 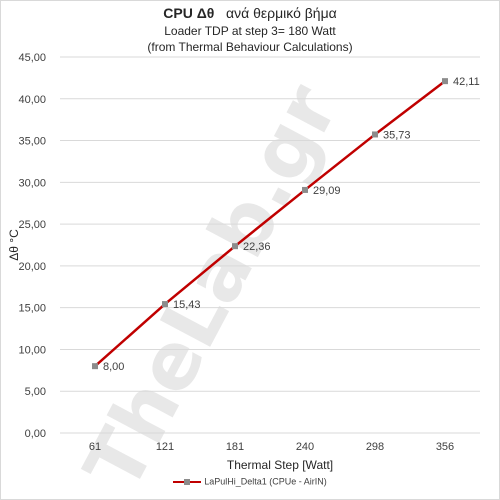 What do you see at coordinates (32, 225) in the screenshot?
I see `y-tick-label: 25,00` at bounding box center [32, 225].